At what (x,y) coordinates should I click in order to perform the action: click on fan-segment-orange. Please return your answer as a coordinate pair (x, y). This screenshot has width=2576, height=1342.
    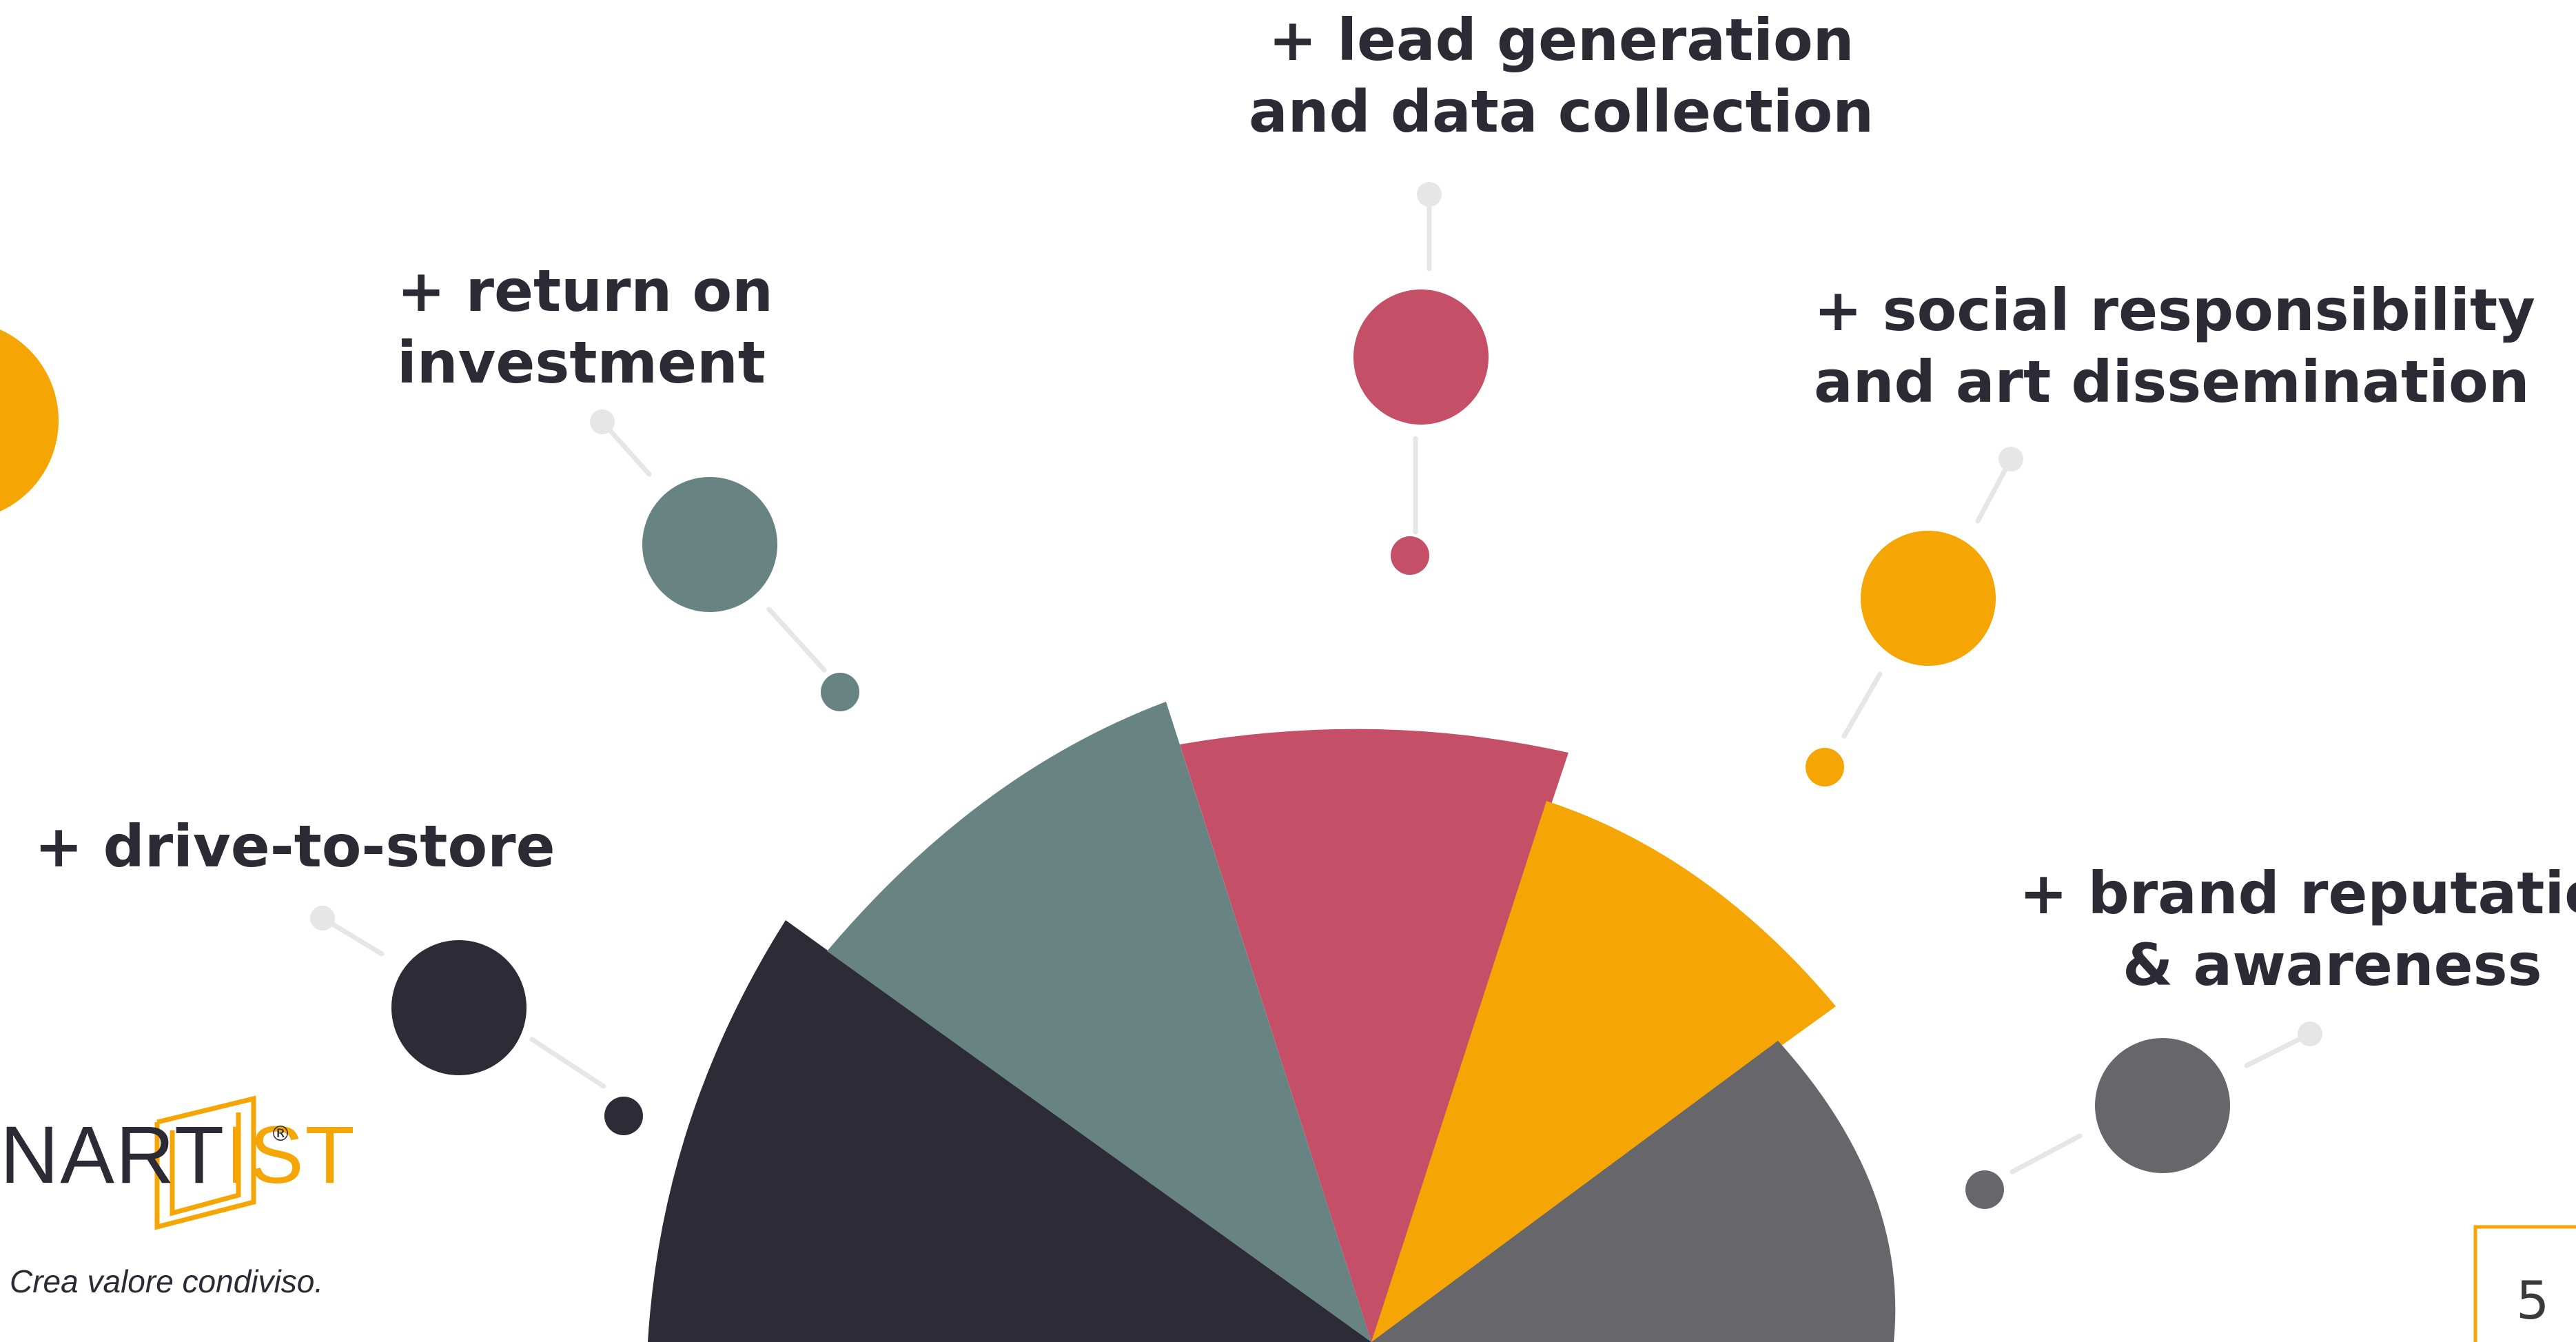
    Looking at the image, I should click on (1603, 1071).